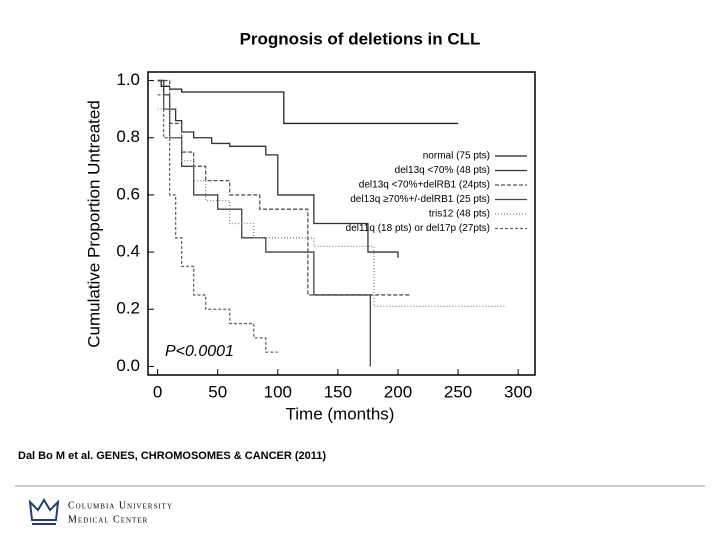  I want to click on y-tick-label: 0.0, so click(128, 365).